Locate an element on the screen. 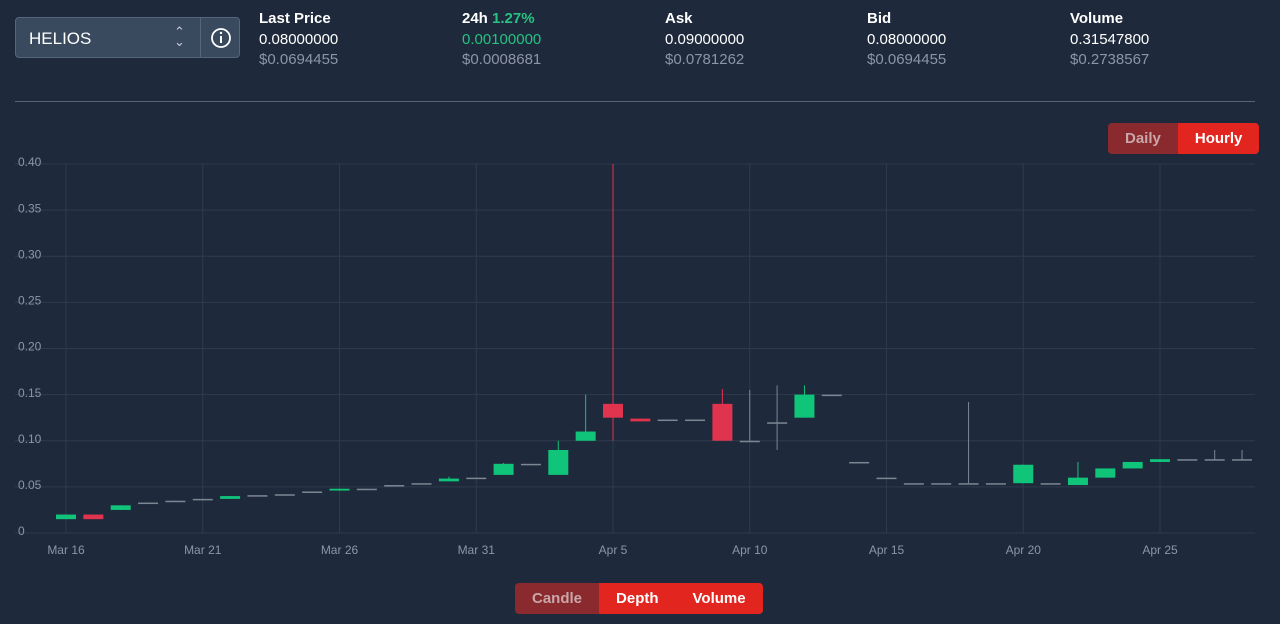  y-tick-label: 0.05 is located at coordinates (30, 485).